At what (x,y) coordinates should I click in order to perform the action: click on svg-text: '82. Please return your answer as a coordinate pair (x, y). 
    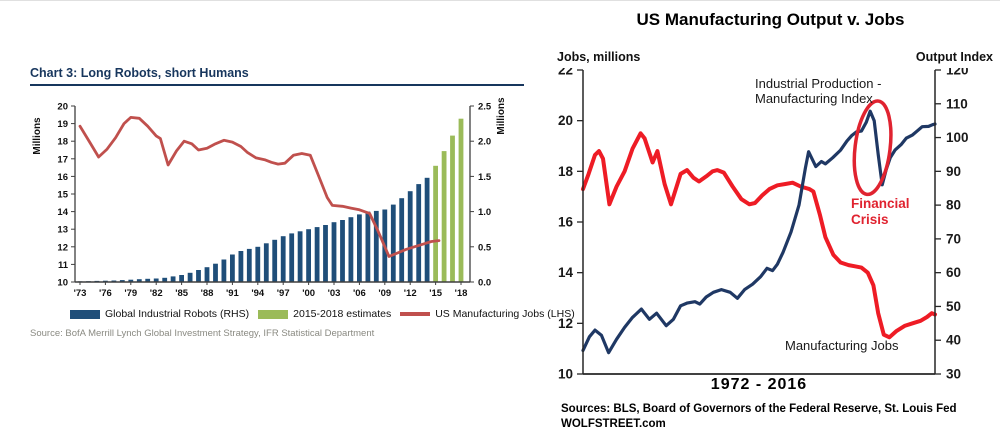
    Looking at the image, I should click on (156, 293).